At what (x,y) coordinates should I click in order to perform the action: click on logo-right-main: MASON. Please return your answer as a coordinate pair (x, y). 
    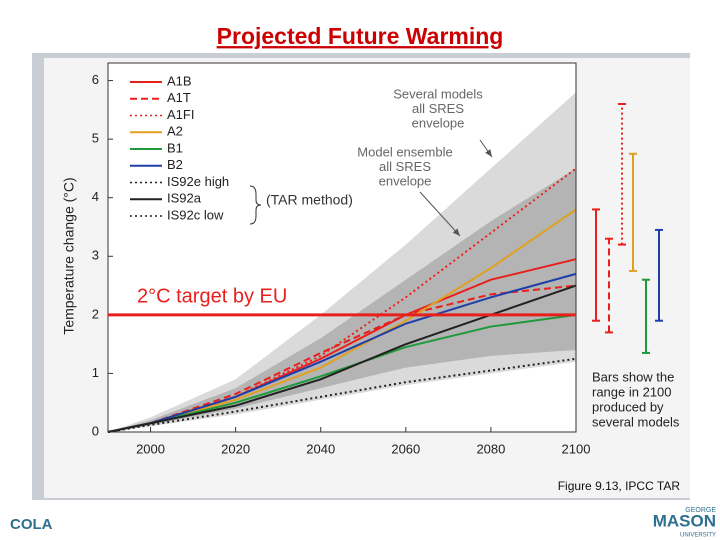
    Looking at the image, I should click on (684, 520).